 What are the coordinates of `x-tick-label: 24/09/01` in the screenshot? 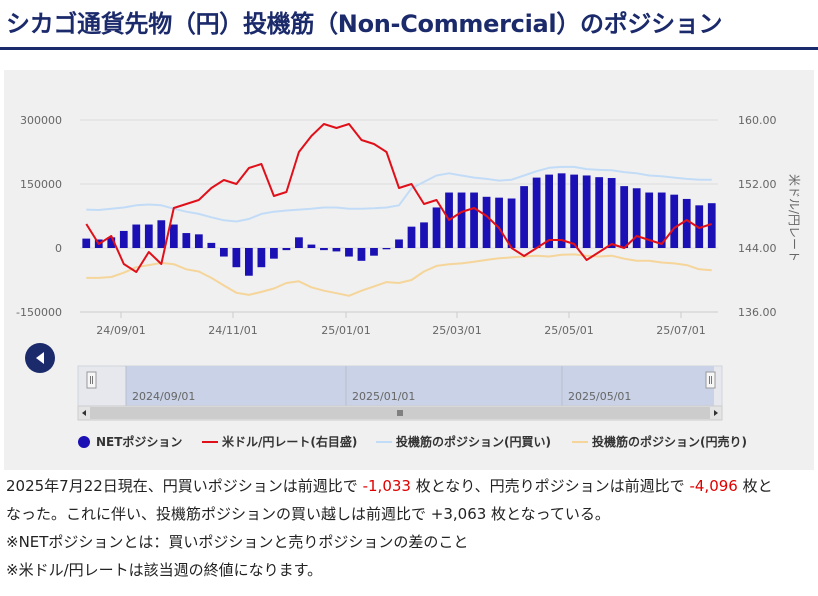 It's located at (120, 330).